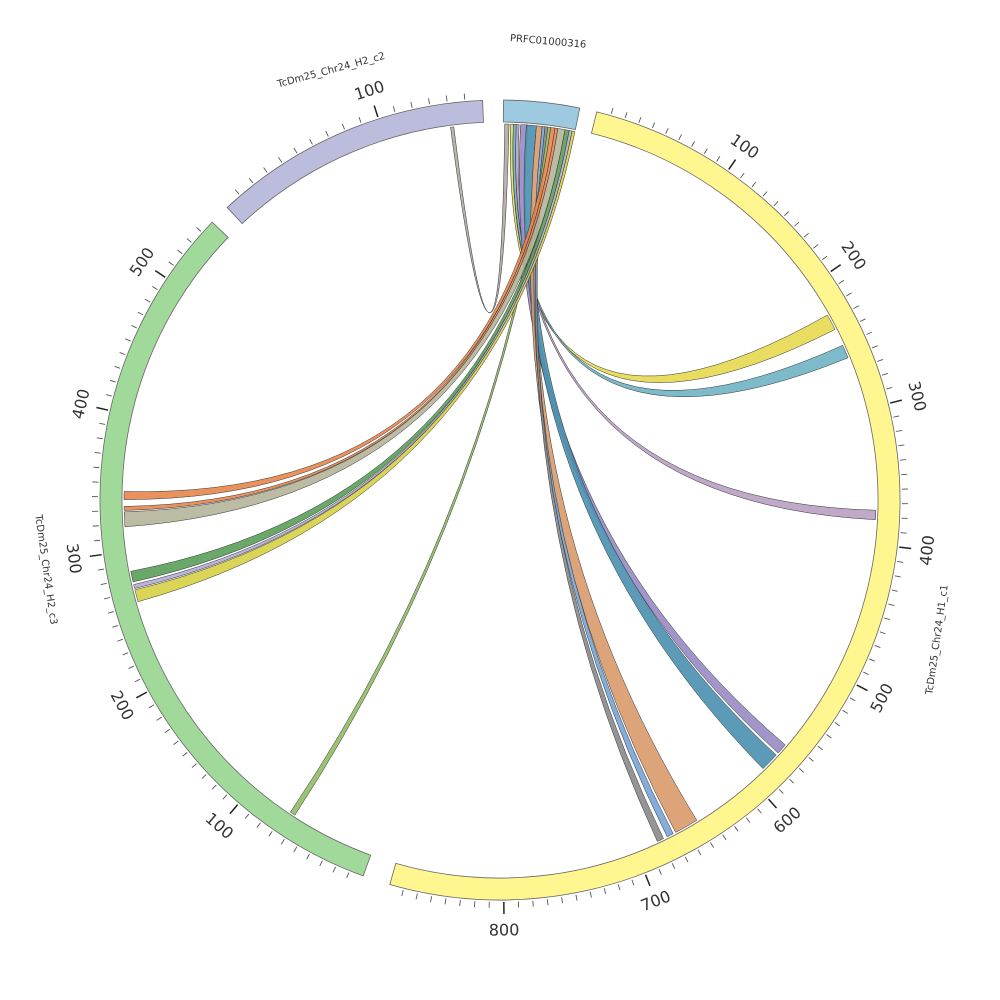  What do you see at coordinates (480, 218) in the screenshot?
I see `link-ribbon` at bounding box center [480, 218].